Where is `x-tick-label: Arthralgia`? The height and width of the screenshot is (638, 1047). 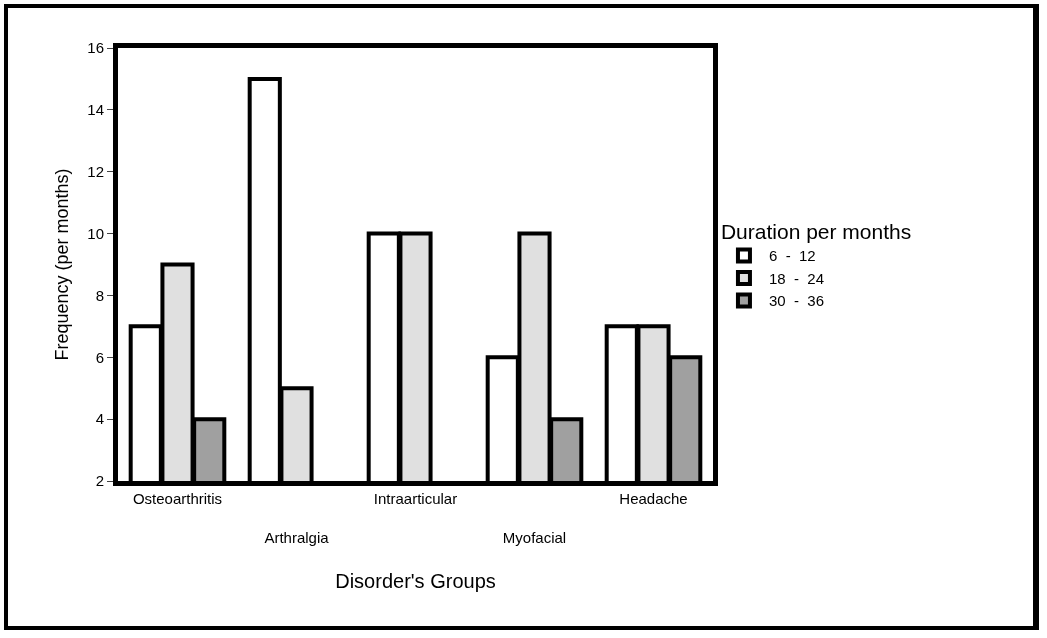
x-tick-label: Arthralgia is located at coordinates (297, 537).